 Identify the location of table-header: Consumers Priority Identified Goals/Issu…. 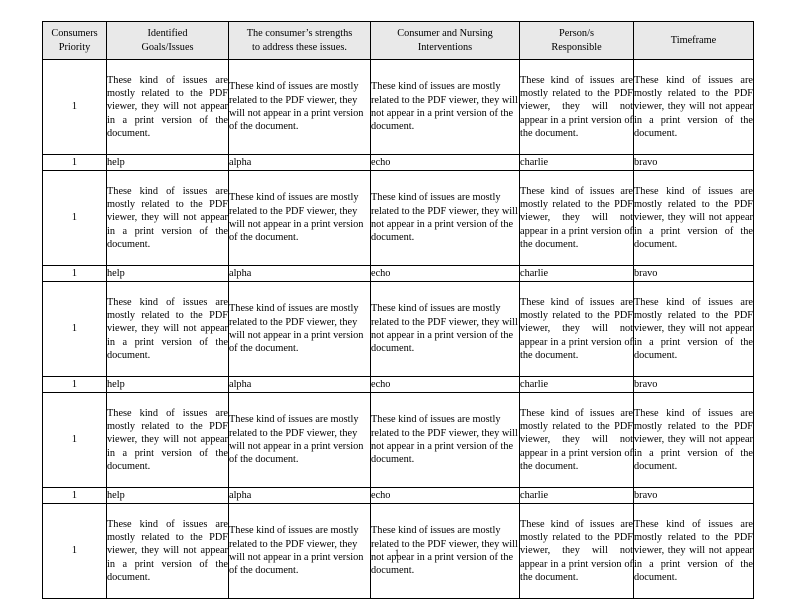
(398, 40).